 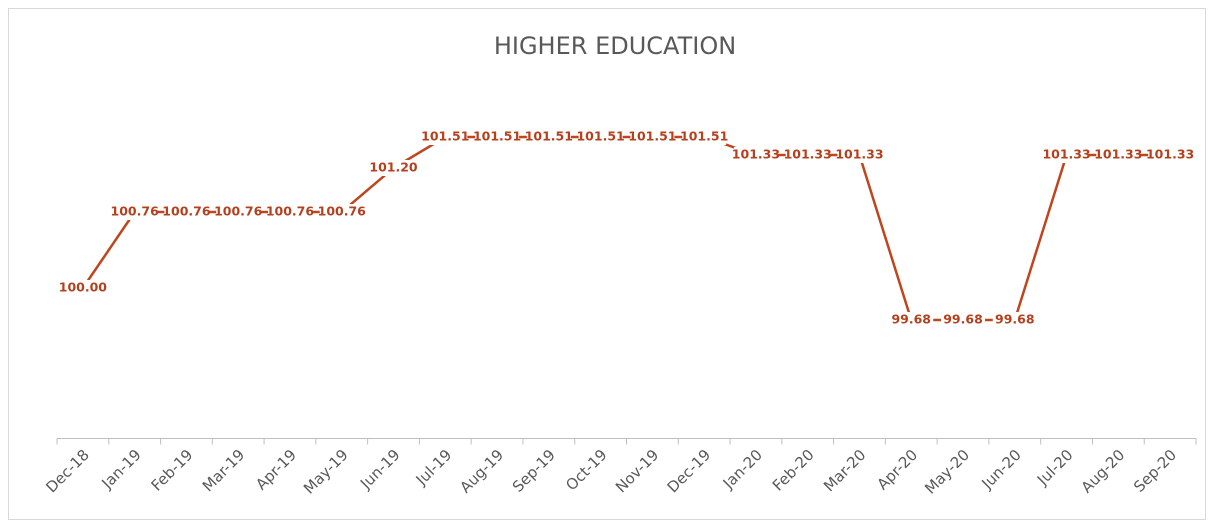 I want to click on data-label: 100.00, so click(x=83, y=287).